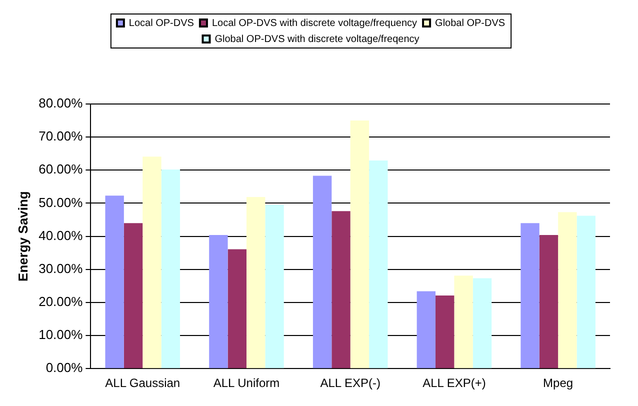 The image size is (638, 406). I want to click on x-tick-label: Mpeg, so click(558, 383).